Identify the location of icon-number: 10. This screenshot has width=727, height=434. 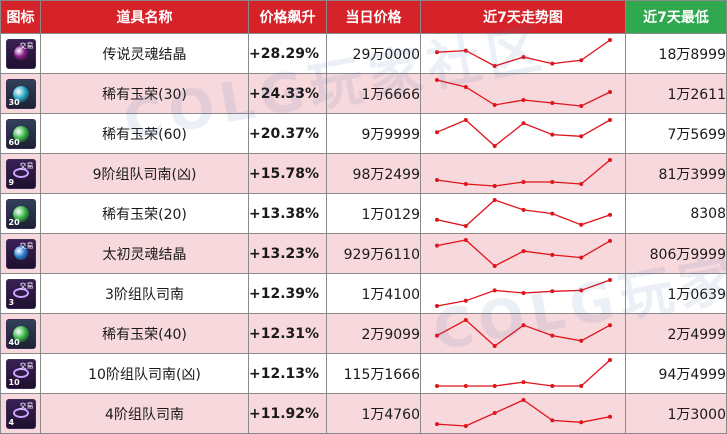
(14, 382).